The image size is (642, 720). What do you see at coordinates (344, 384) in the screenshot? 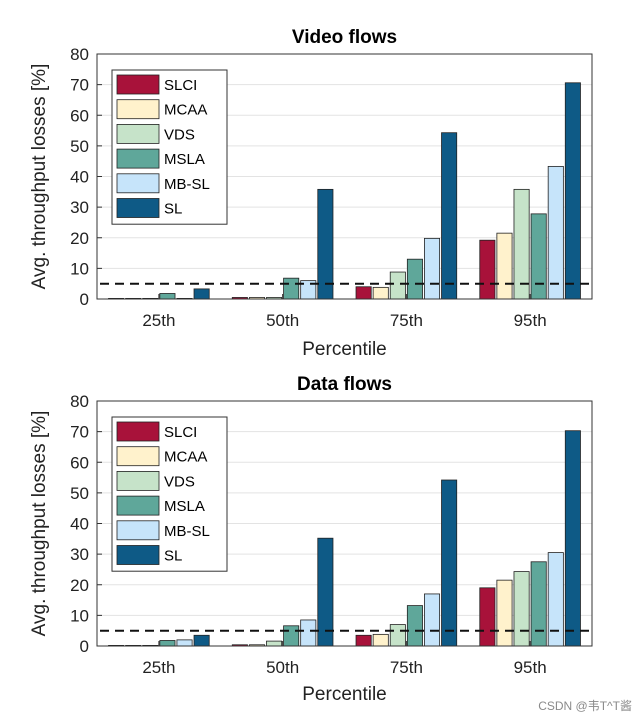
I see `chart-title: Data flows` at bounding box center [344, 384].